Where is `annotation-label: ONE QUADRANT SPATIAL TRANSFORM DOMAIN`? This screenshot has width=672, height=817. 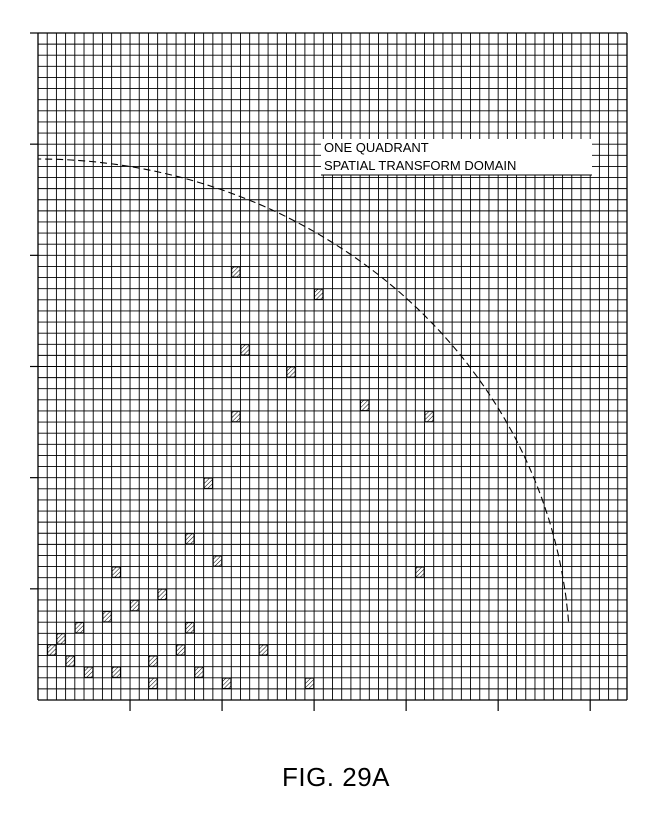 annotation-label: ONE QUADRANT SPATIAL TRANSFORM DOMAIN is located at coordinates (456, 157).